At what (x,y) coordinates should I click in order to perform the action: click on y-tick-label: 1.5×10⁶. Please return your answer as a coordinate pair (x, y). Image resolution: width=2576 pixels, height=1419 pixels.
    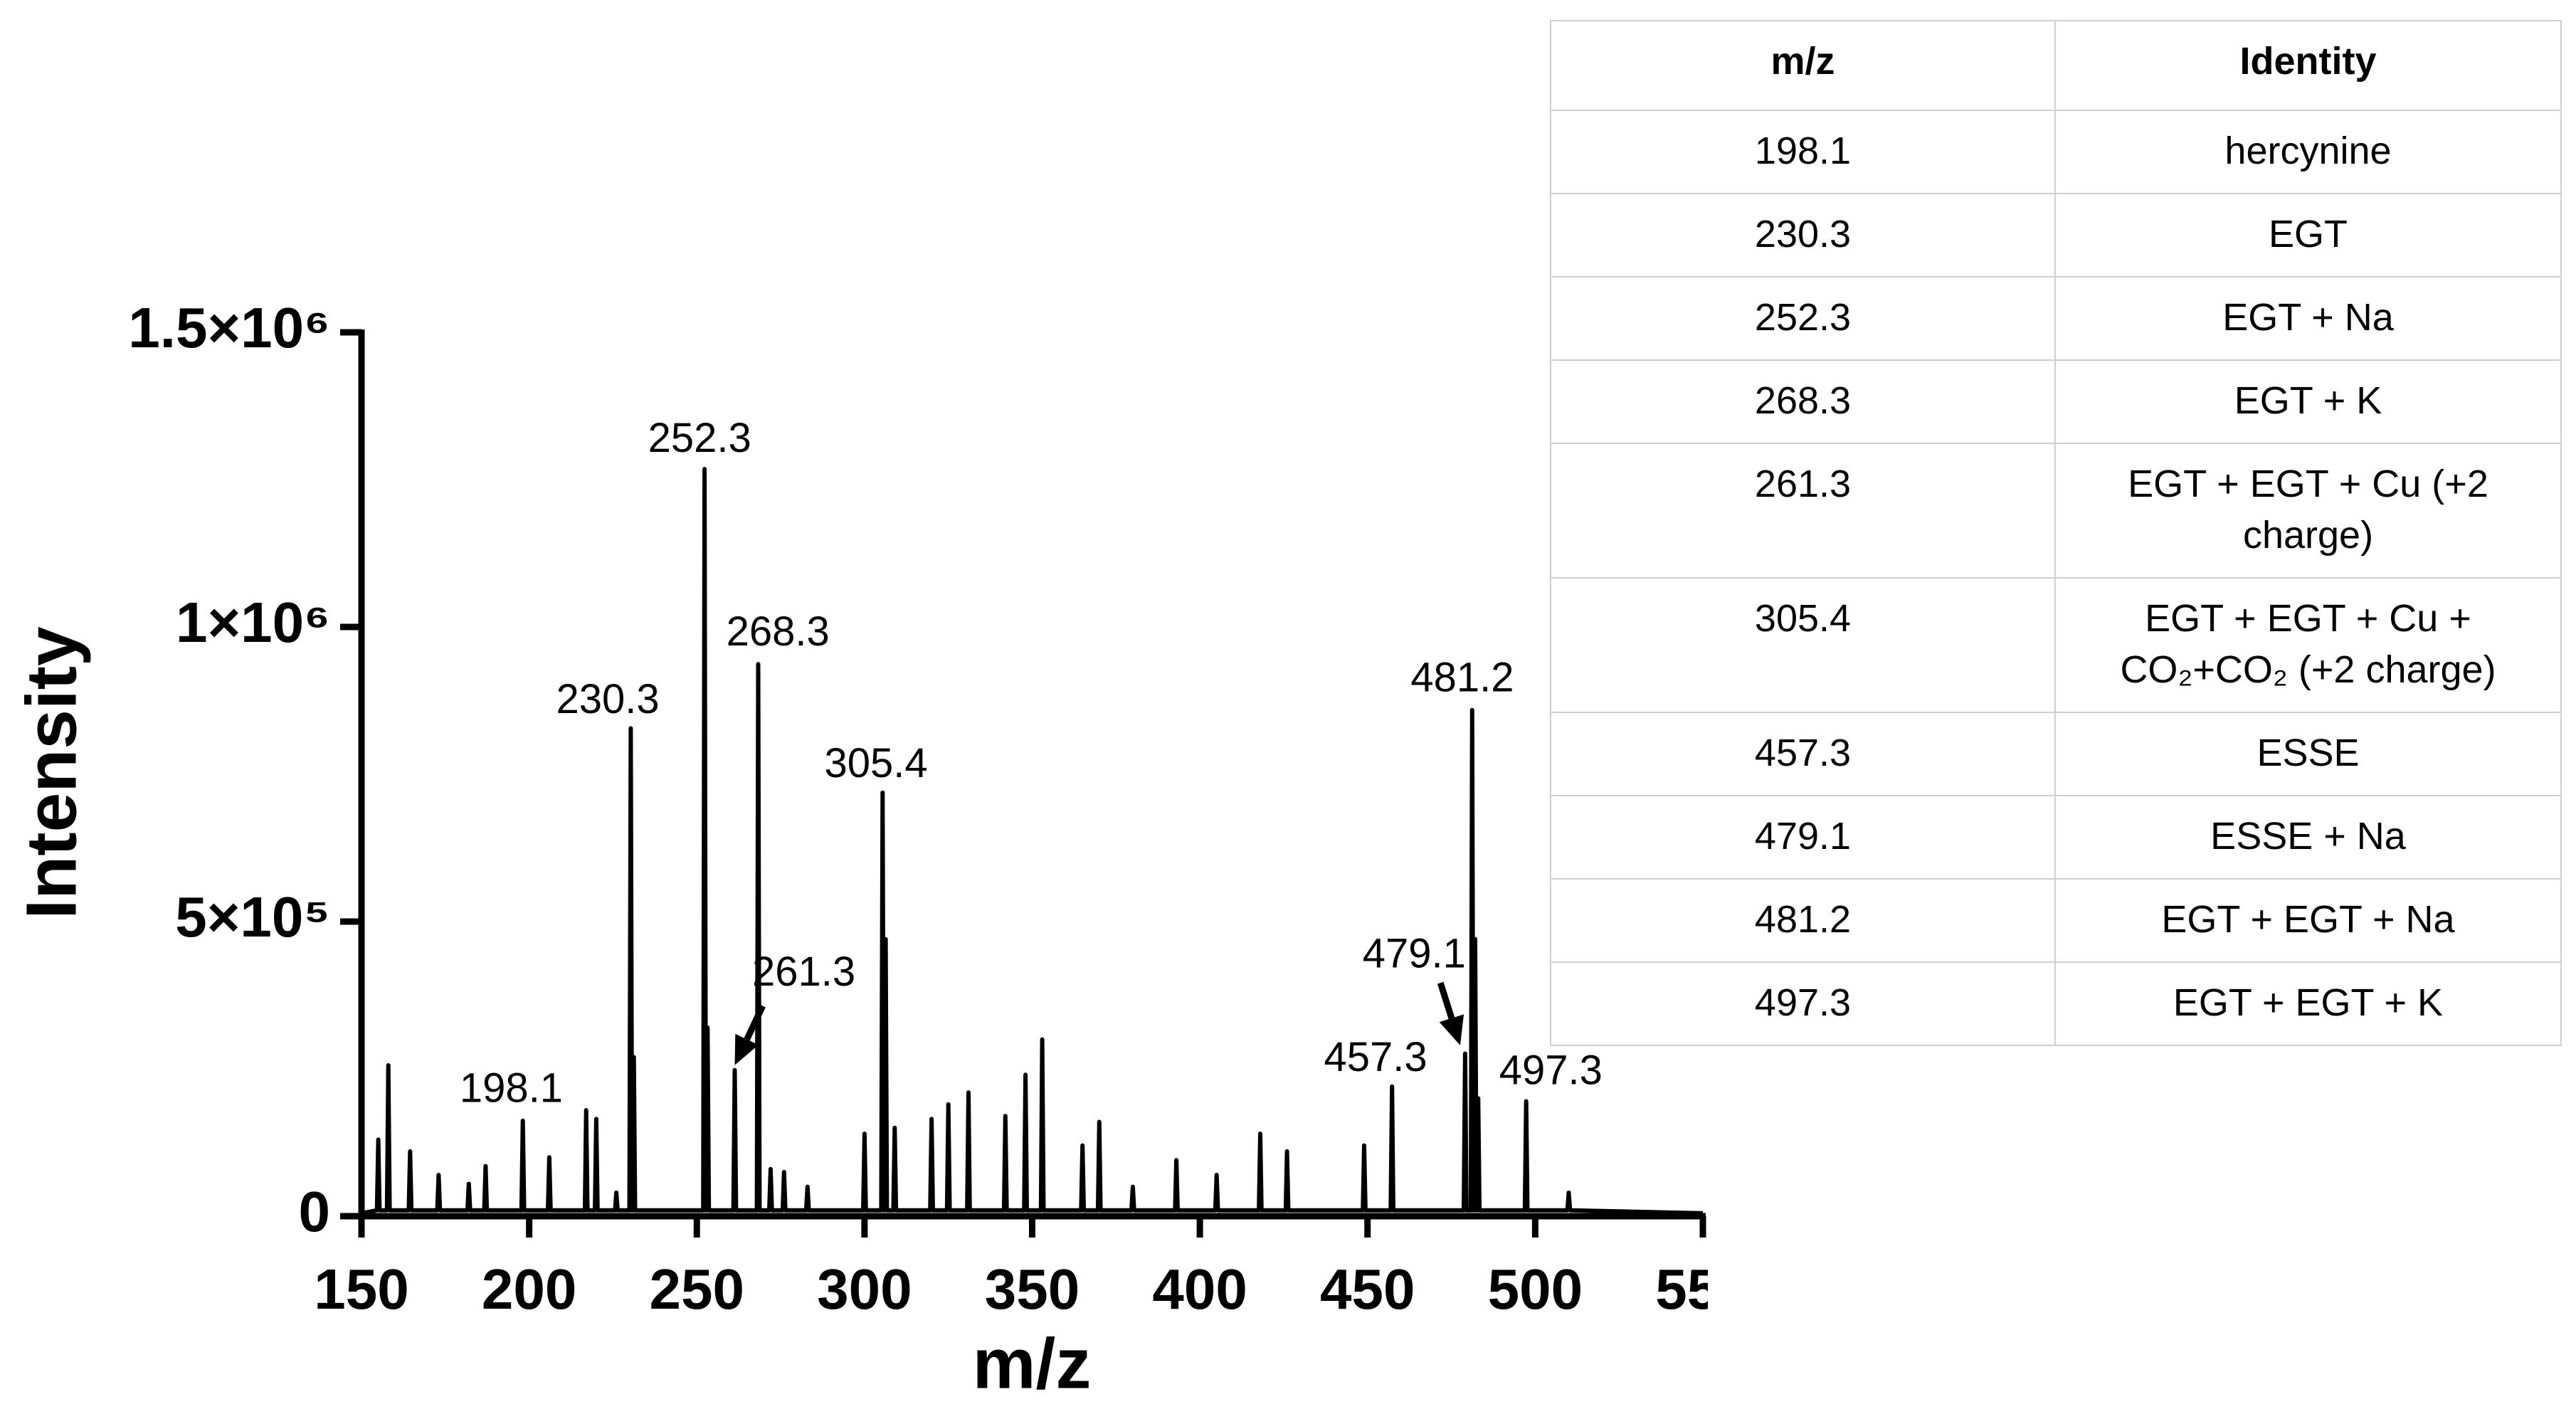
    Looking at the image, I should click on (229, 328).